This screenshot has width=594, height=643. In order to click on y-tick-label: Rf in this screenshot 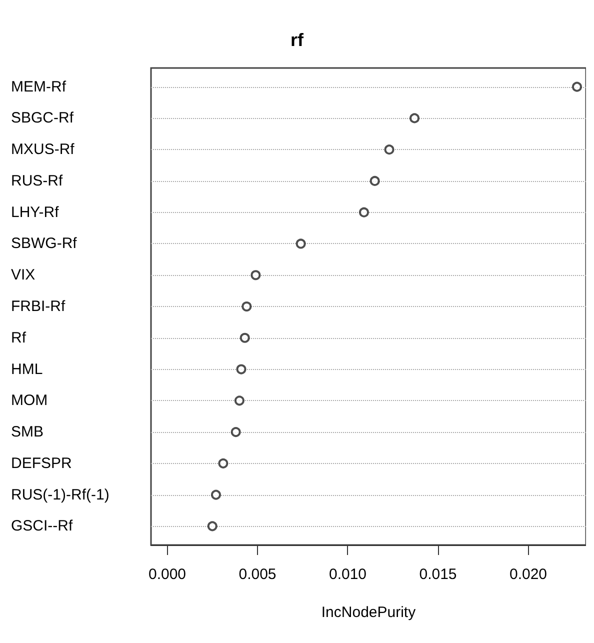, I will do `click(19, 337)`.